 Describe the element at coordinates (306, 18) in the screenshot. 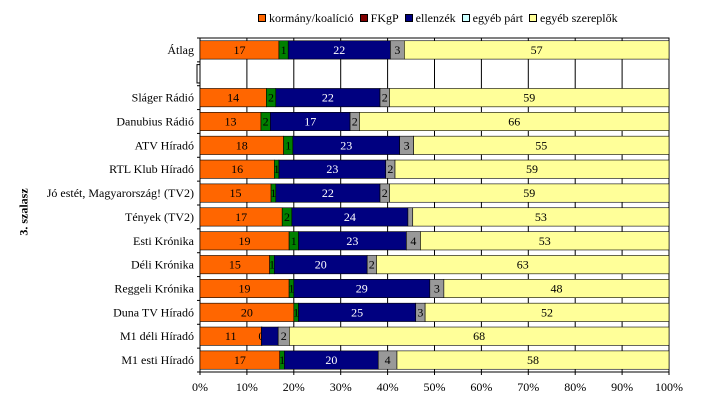

I see `legend-item: kormány/koalíció` at that location.